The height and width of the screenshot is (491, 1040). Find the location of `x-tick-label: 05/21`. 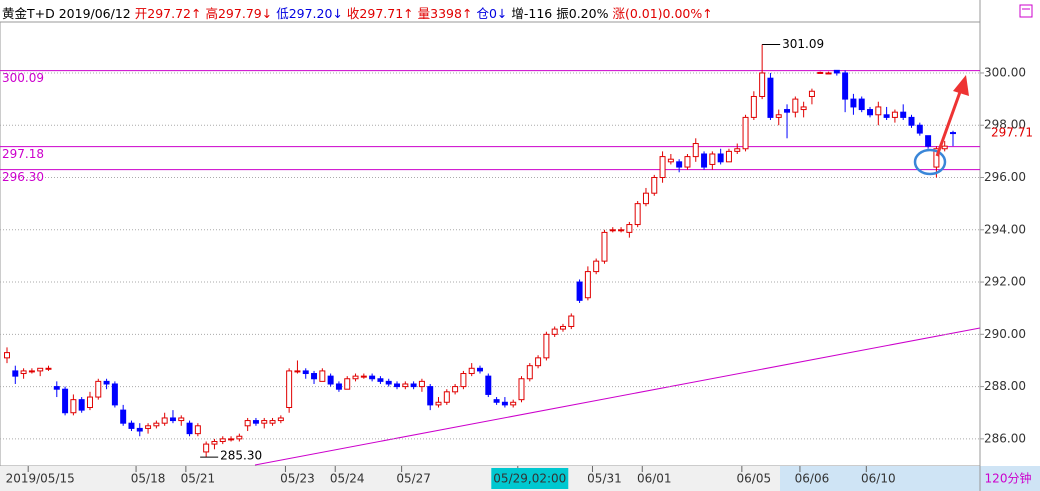

x-tick-label: 05/21 is located at coordinates (198, 479).